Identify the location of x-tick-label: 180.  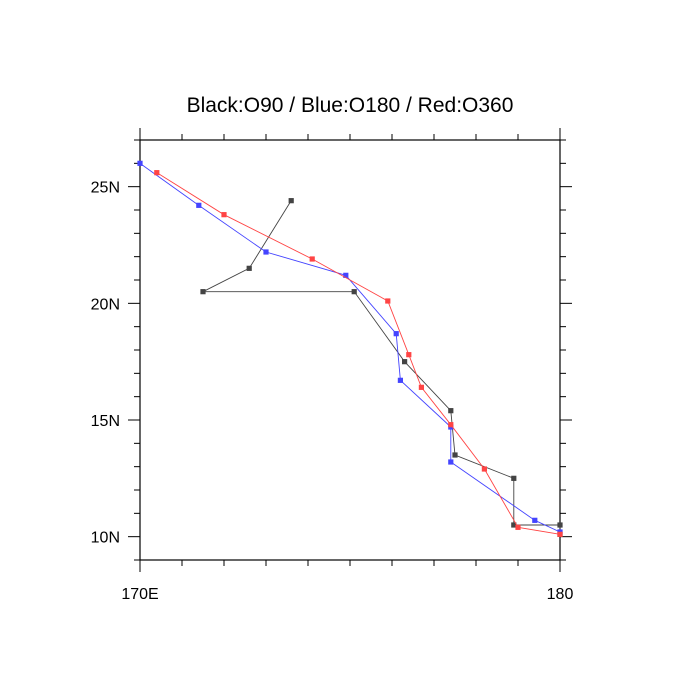
(560, 594).